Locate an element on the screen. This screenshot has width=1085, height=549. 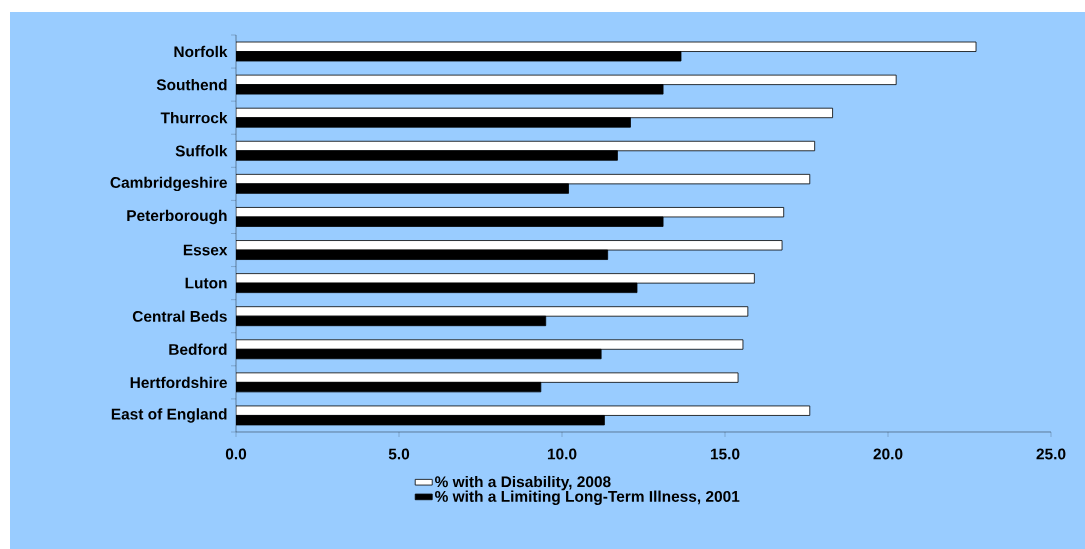
y-tick-label: Bedford is located at coordinates (198, 349).